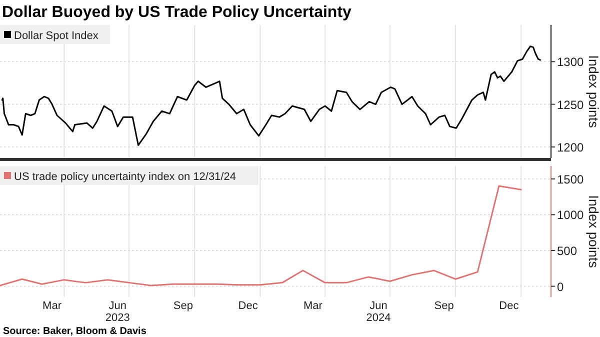  Describe the element at coordinates (570, 215) in the screenshot. I see `y-tick-label: 1000` at that location.